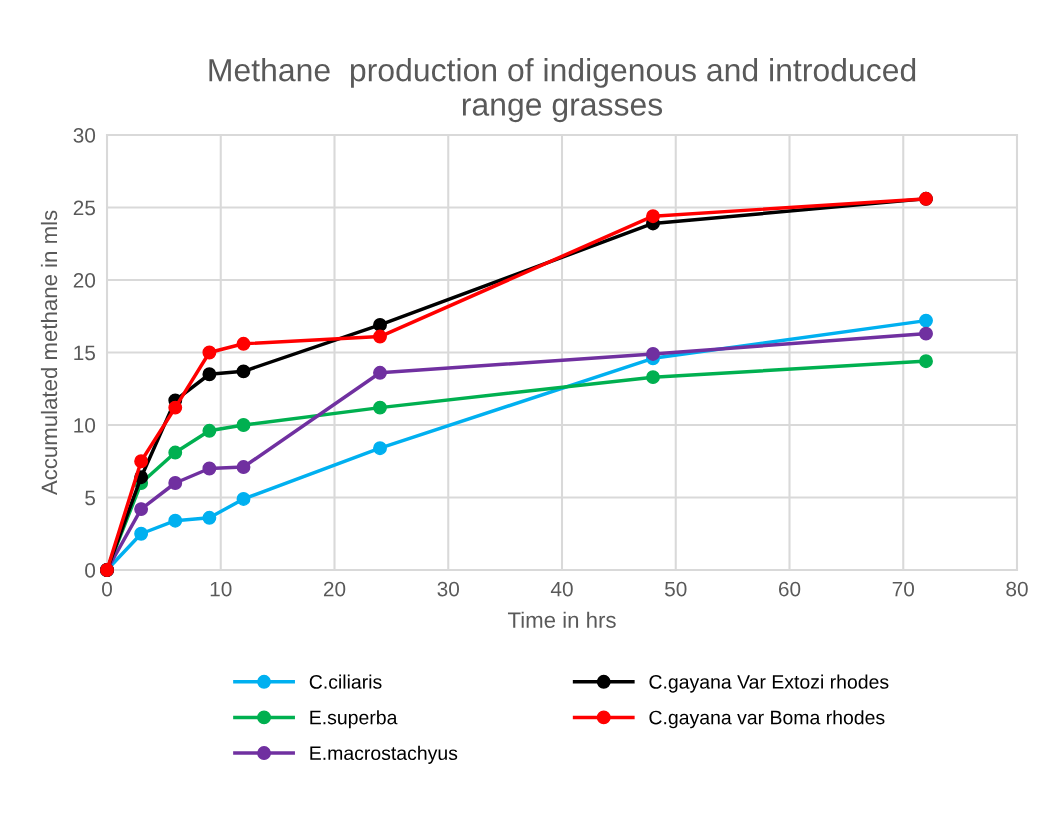 The image size is (1050, 823). What do you see at coordinates (85, 425) in the screenshot?
I see `y-tick-label: 10` at bounding box center [85, 425].